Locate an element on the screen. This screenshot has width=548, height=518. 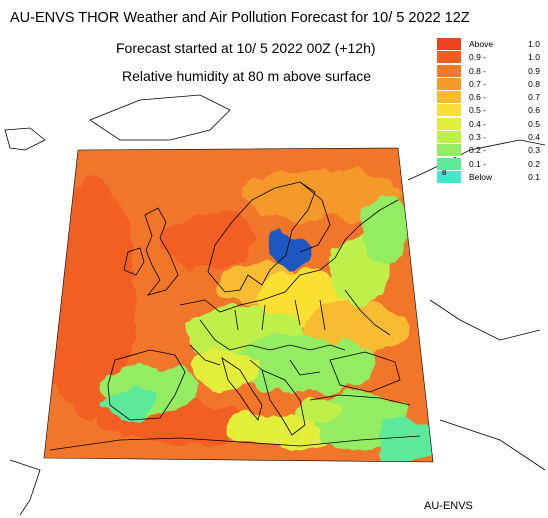
legend-row: 0.8 - 0.9 is located at coordinates (491, 71).